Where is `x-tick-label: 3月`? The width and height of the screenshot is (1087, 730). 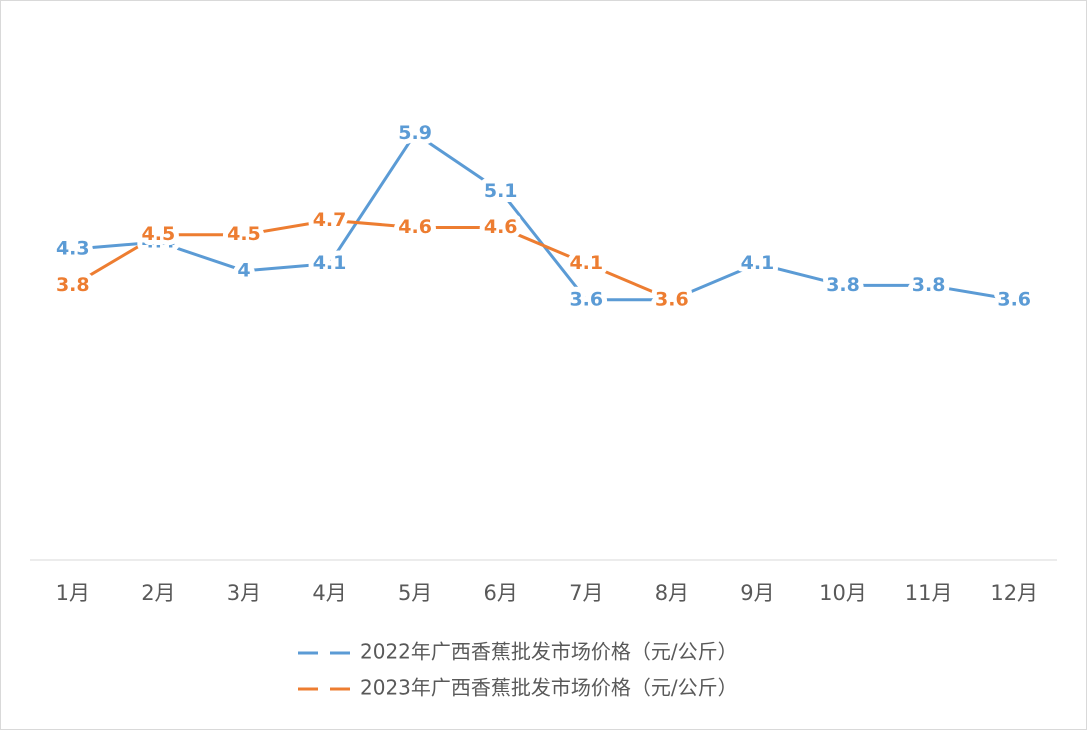
x-tick-label: 3月 is located at coordinates (244, 593).